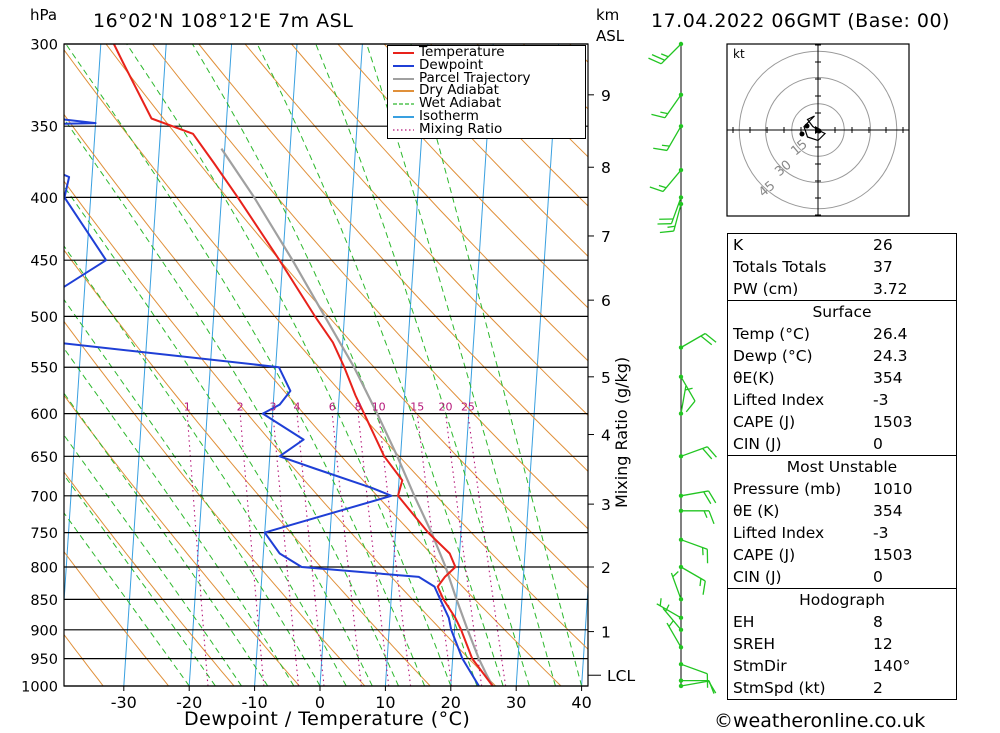 Image resolution: width=1000 pixels, height=733 pixels. I want to click on wind-barbs, so click(682, 367).